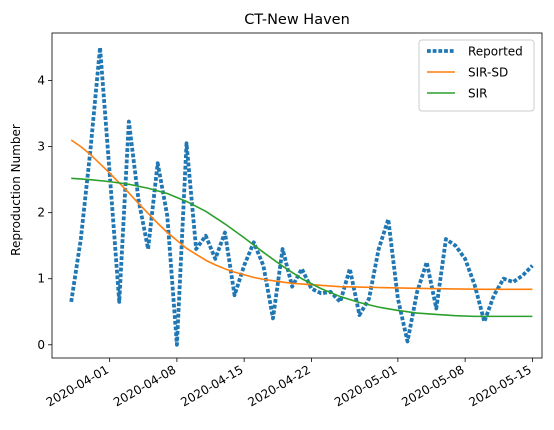 The height and width of the screenshot is (430, 554). I want to click on legend-label-sir: SIR, so click(478, 94).